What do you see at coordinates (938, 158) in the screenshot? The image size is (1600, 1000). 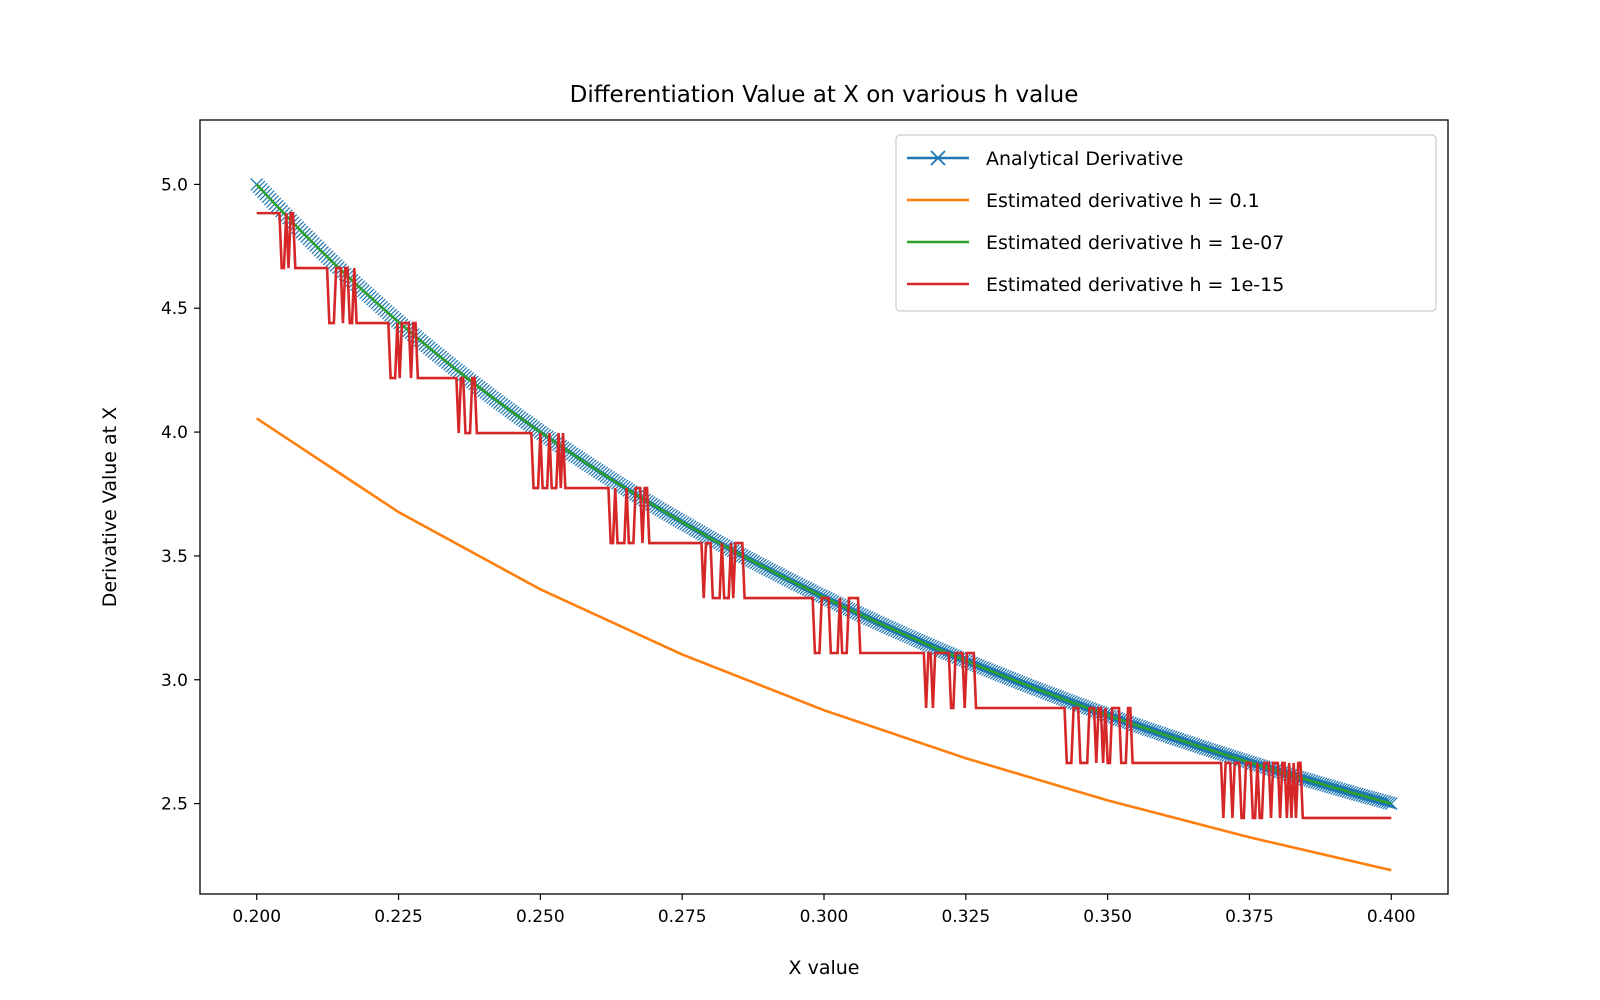 I see `legend-x-marker` at bounding box center [938, 158].